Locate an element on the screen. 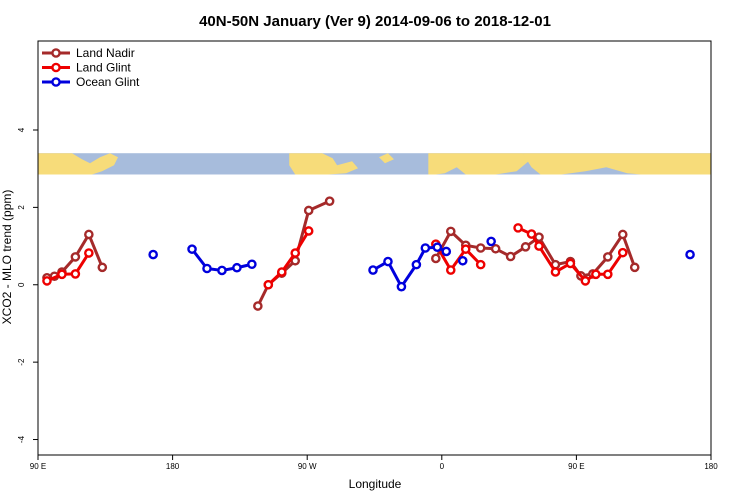 The width and height of the screenshot is (750, 500). series-ocean-glint is located at coordinates (421, 264).